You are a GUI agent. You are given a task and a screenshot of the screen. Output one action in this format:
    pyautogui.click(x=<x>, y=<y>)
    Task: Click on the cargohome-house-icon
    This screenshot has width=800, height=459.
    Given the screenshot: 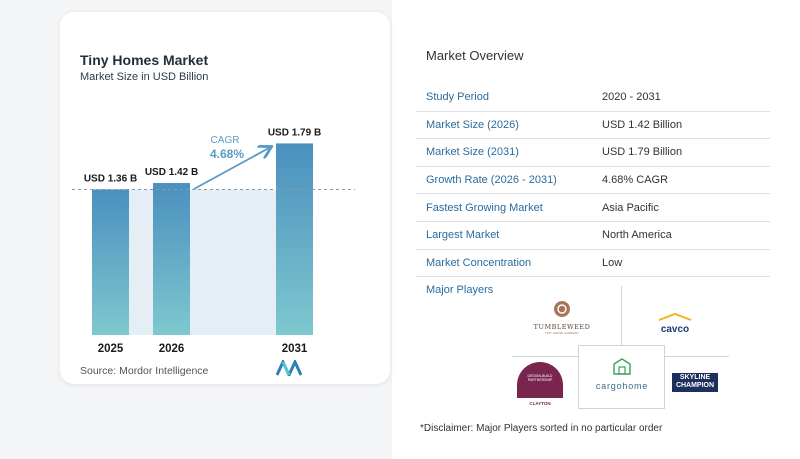 What is the action you would take?
    pyautogui.click(x=622, y=366)
    